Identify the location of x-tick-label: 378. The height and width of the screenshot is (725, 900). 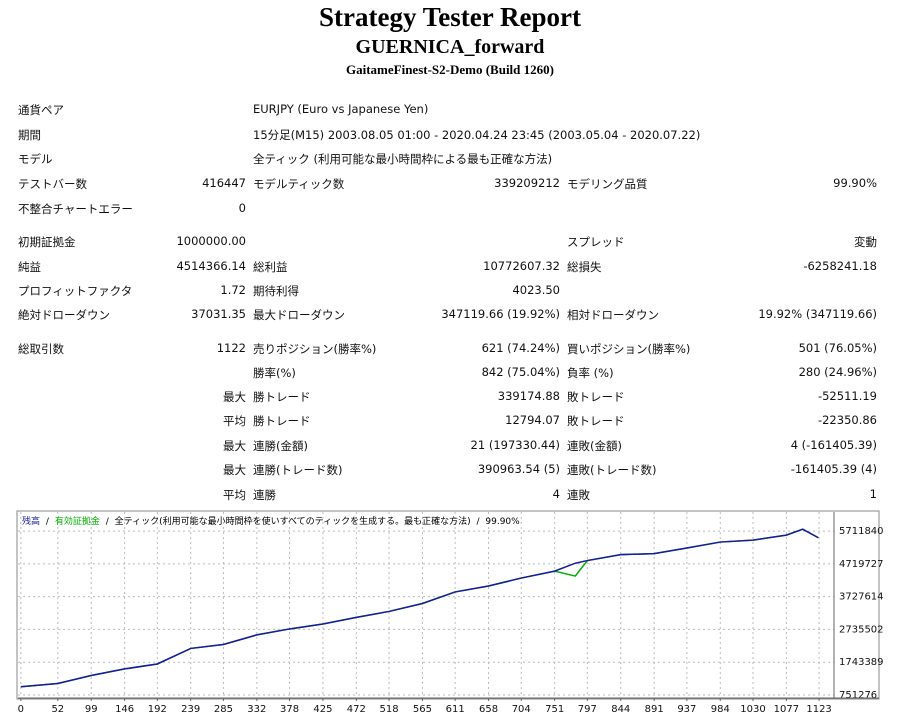
(289, 709).